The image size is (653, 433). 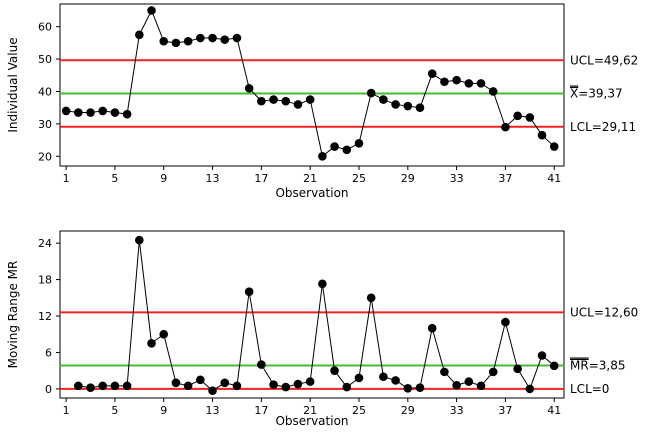 What do you see at coordinates (45, 280) in the screenshot?
I see `y-tick-label: 18` at bounding box center [45, 280].